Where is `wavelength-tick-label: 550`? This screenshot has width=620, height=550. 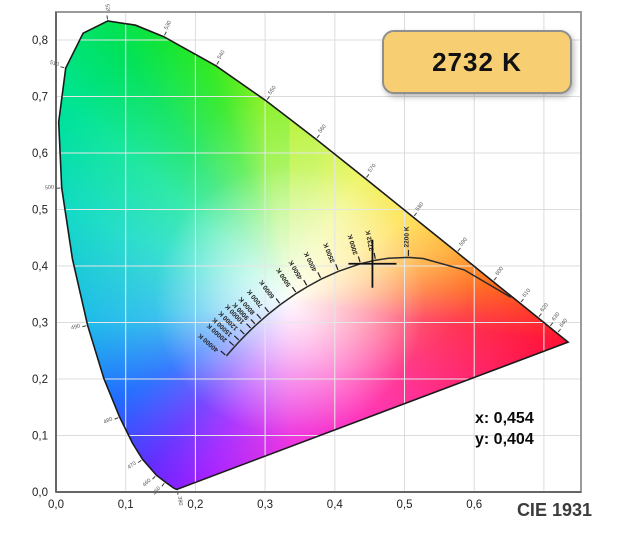 wavelength-tick-label: 550 is located at coordinates (272, 90).